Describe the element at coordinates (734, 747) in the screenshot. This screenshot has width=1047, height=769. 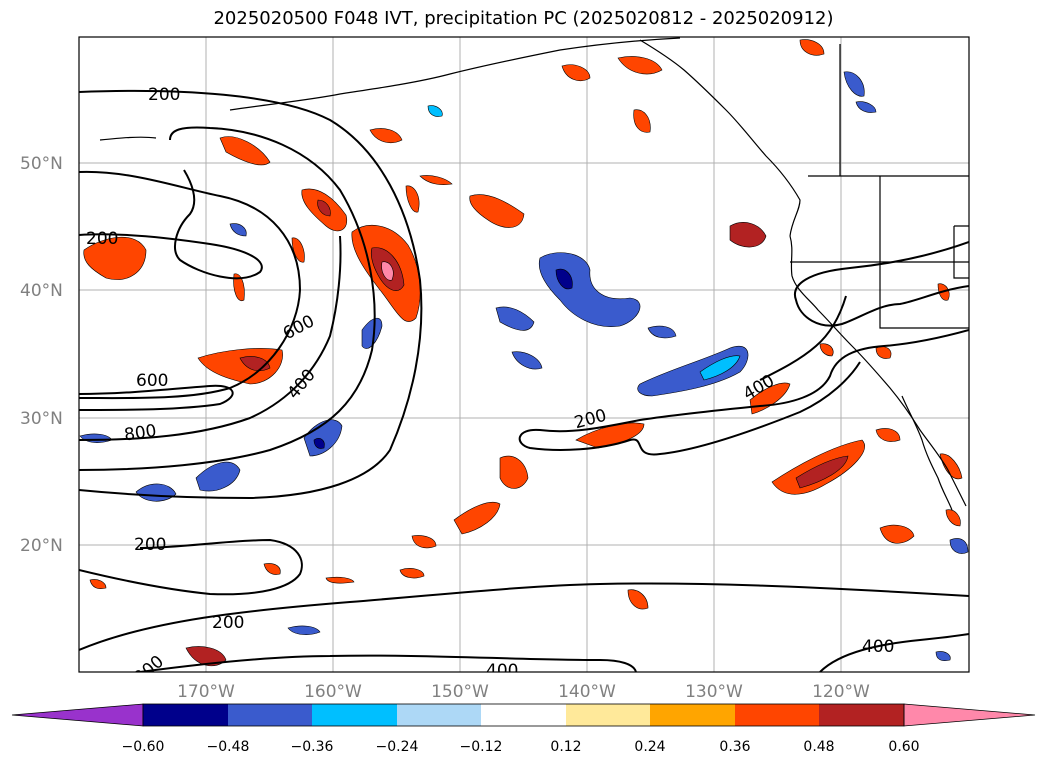
I see `colorbar-tick-label: 0.36` at that location.